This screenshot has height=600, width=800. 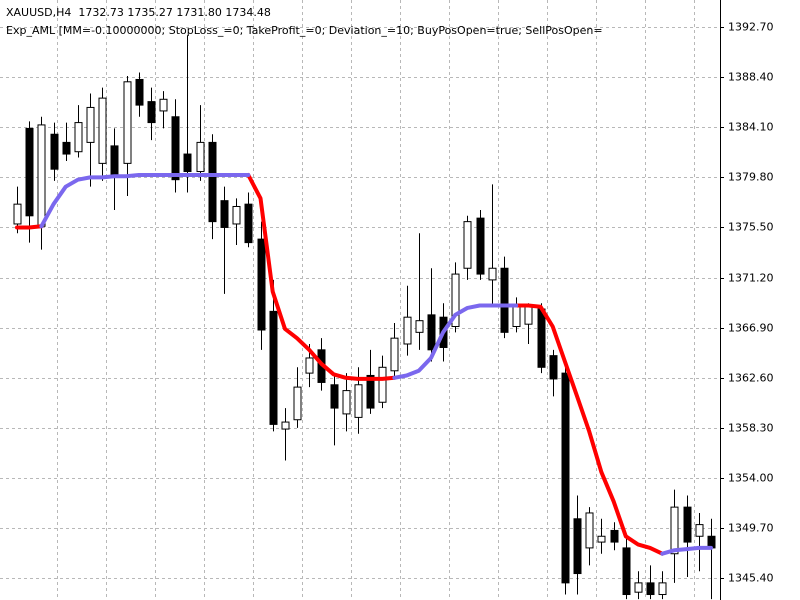 I want to click on y-tick-label: 1354.00, so click(x=751, y=478).